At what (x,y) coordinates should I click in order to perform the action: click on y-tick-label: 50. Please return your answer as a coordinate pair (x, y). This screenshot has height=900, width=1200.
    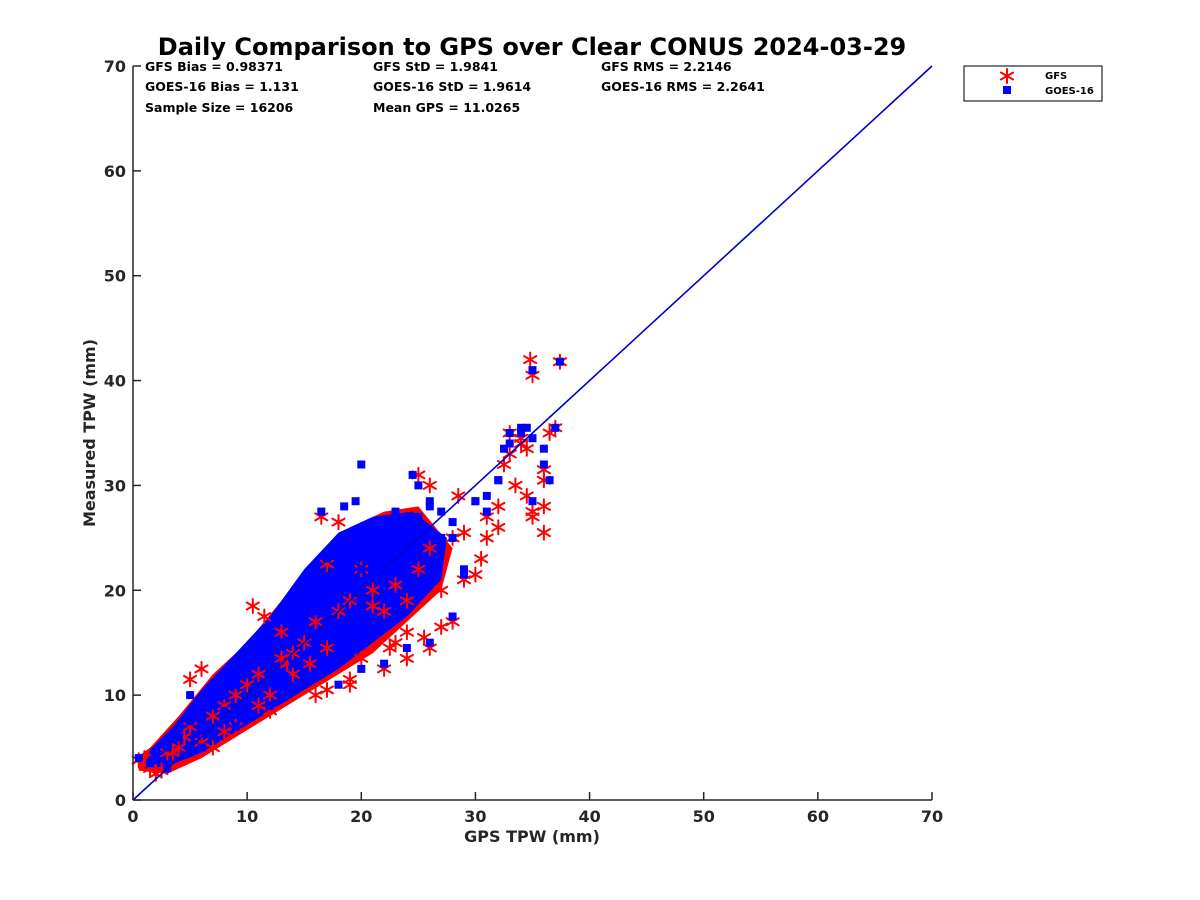
    Looking at the image, I should click on (115, 276).